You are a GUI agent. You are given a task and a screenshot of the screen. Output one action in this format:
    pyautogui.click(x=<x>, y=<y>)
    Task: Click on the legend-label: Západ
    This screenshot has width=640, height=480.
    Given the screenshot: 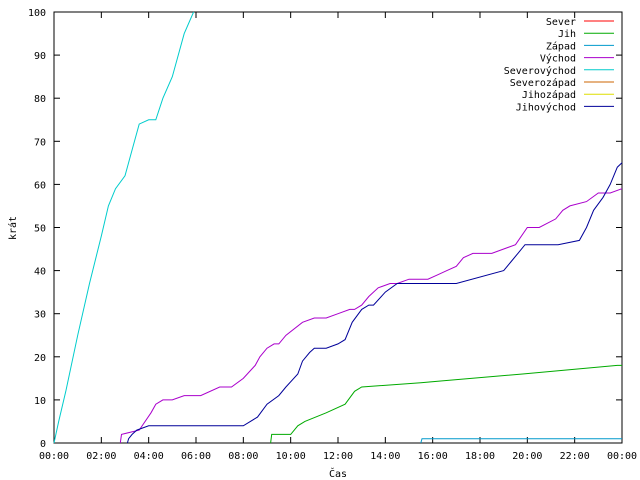 What is the action you would take?
    pyautogui.click(x=561, y=46)
    